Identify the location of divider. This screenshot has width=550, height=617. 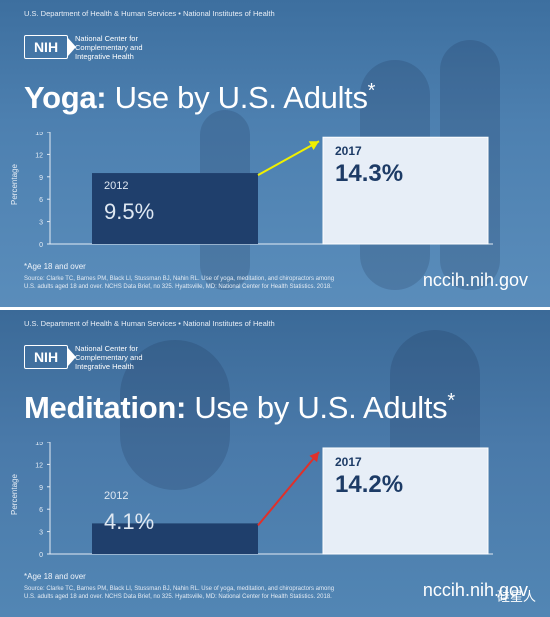
(275, 308).